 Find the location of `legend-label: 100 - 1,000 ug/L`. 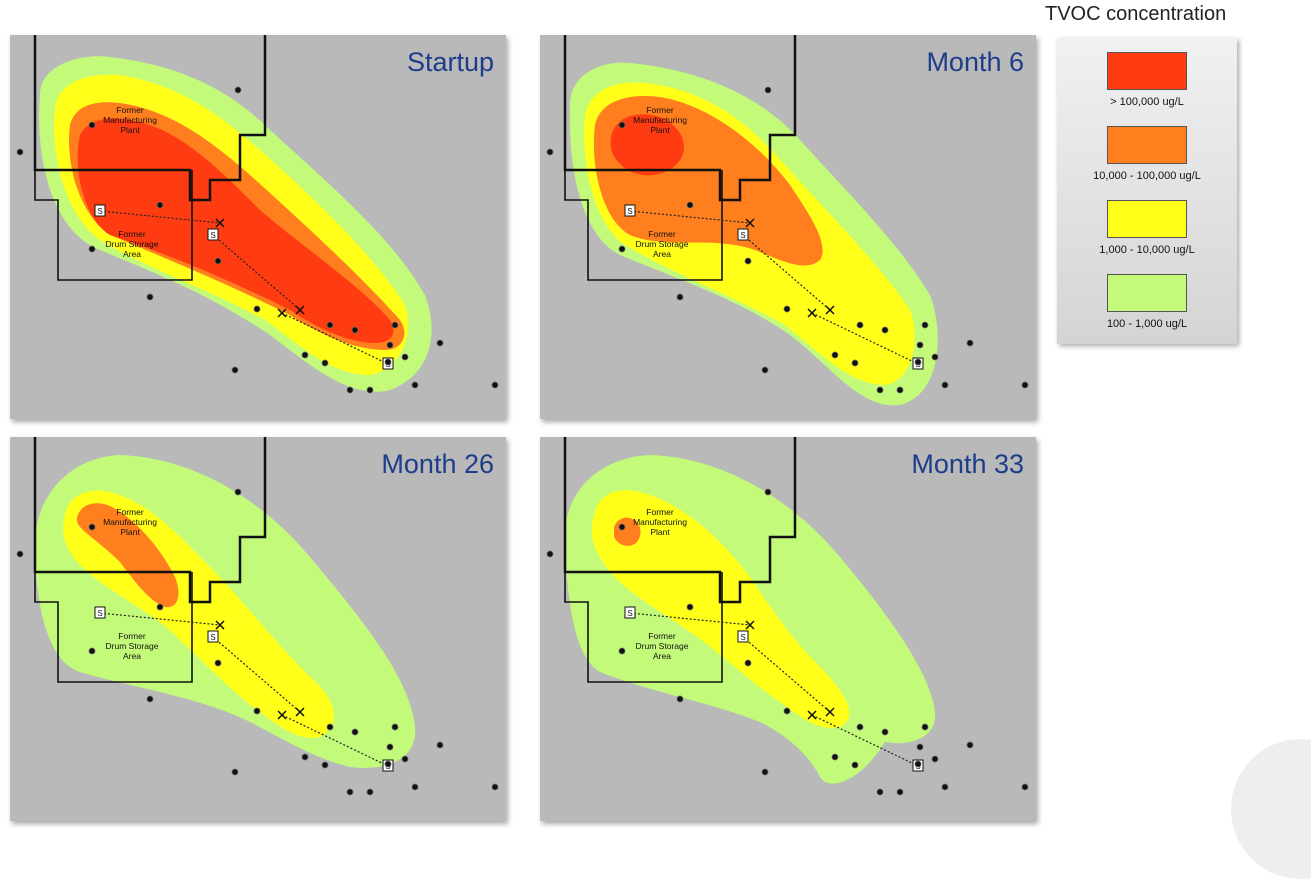

legend-label: 100 - 1,000 ug/L is located at coordinates (1147, 324).